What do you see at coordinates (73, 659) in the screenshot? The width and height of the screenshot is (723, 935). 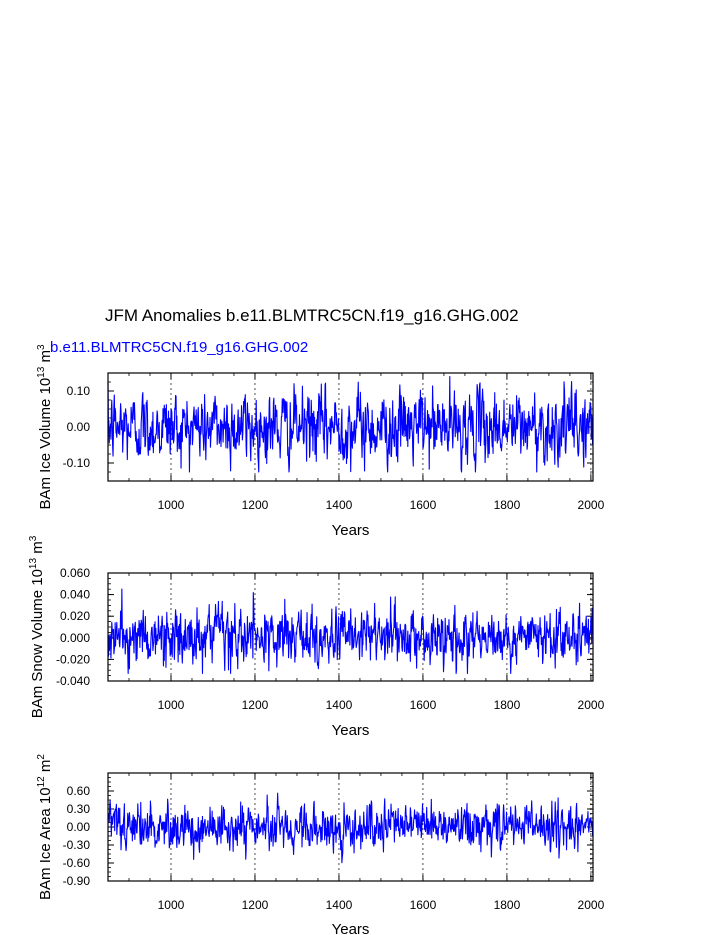 I see `y-tick-label: -0.020` at bounding box center [73, 659].